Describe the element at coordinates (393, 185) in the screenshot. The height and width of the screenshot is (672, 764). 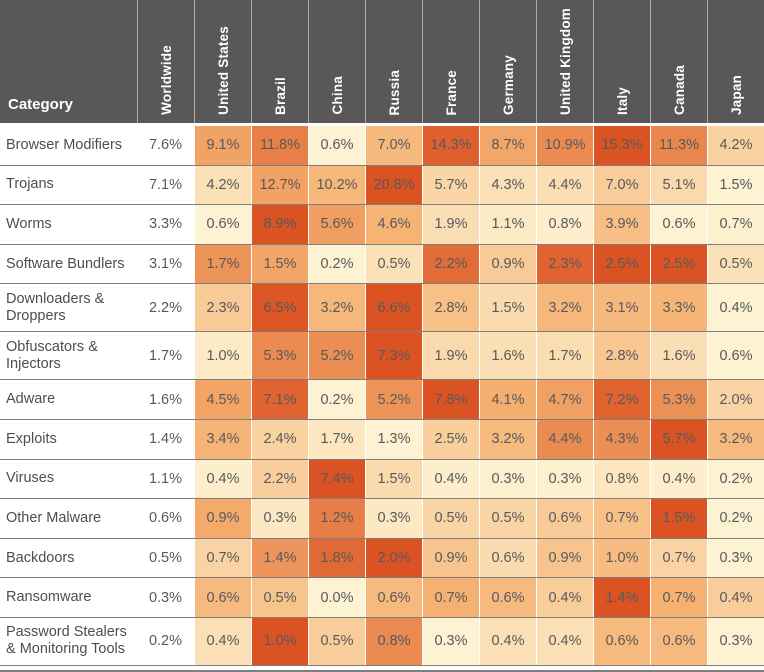
I see `heat-value-cell: 20.8%` at that location.